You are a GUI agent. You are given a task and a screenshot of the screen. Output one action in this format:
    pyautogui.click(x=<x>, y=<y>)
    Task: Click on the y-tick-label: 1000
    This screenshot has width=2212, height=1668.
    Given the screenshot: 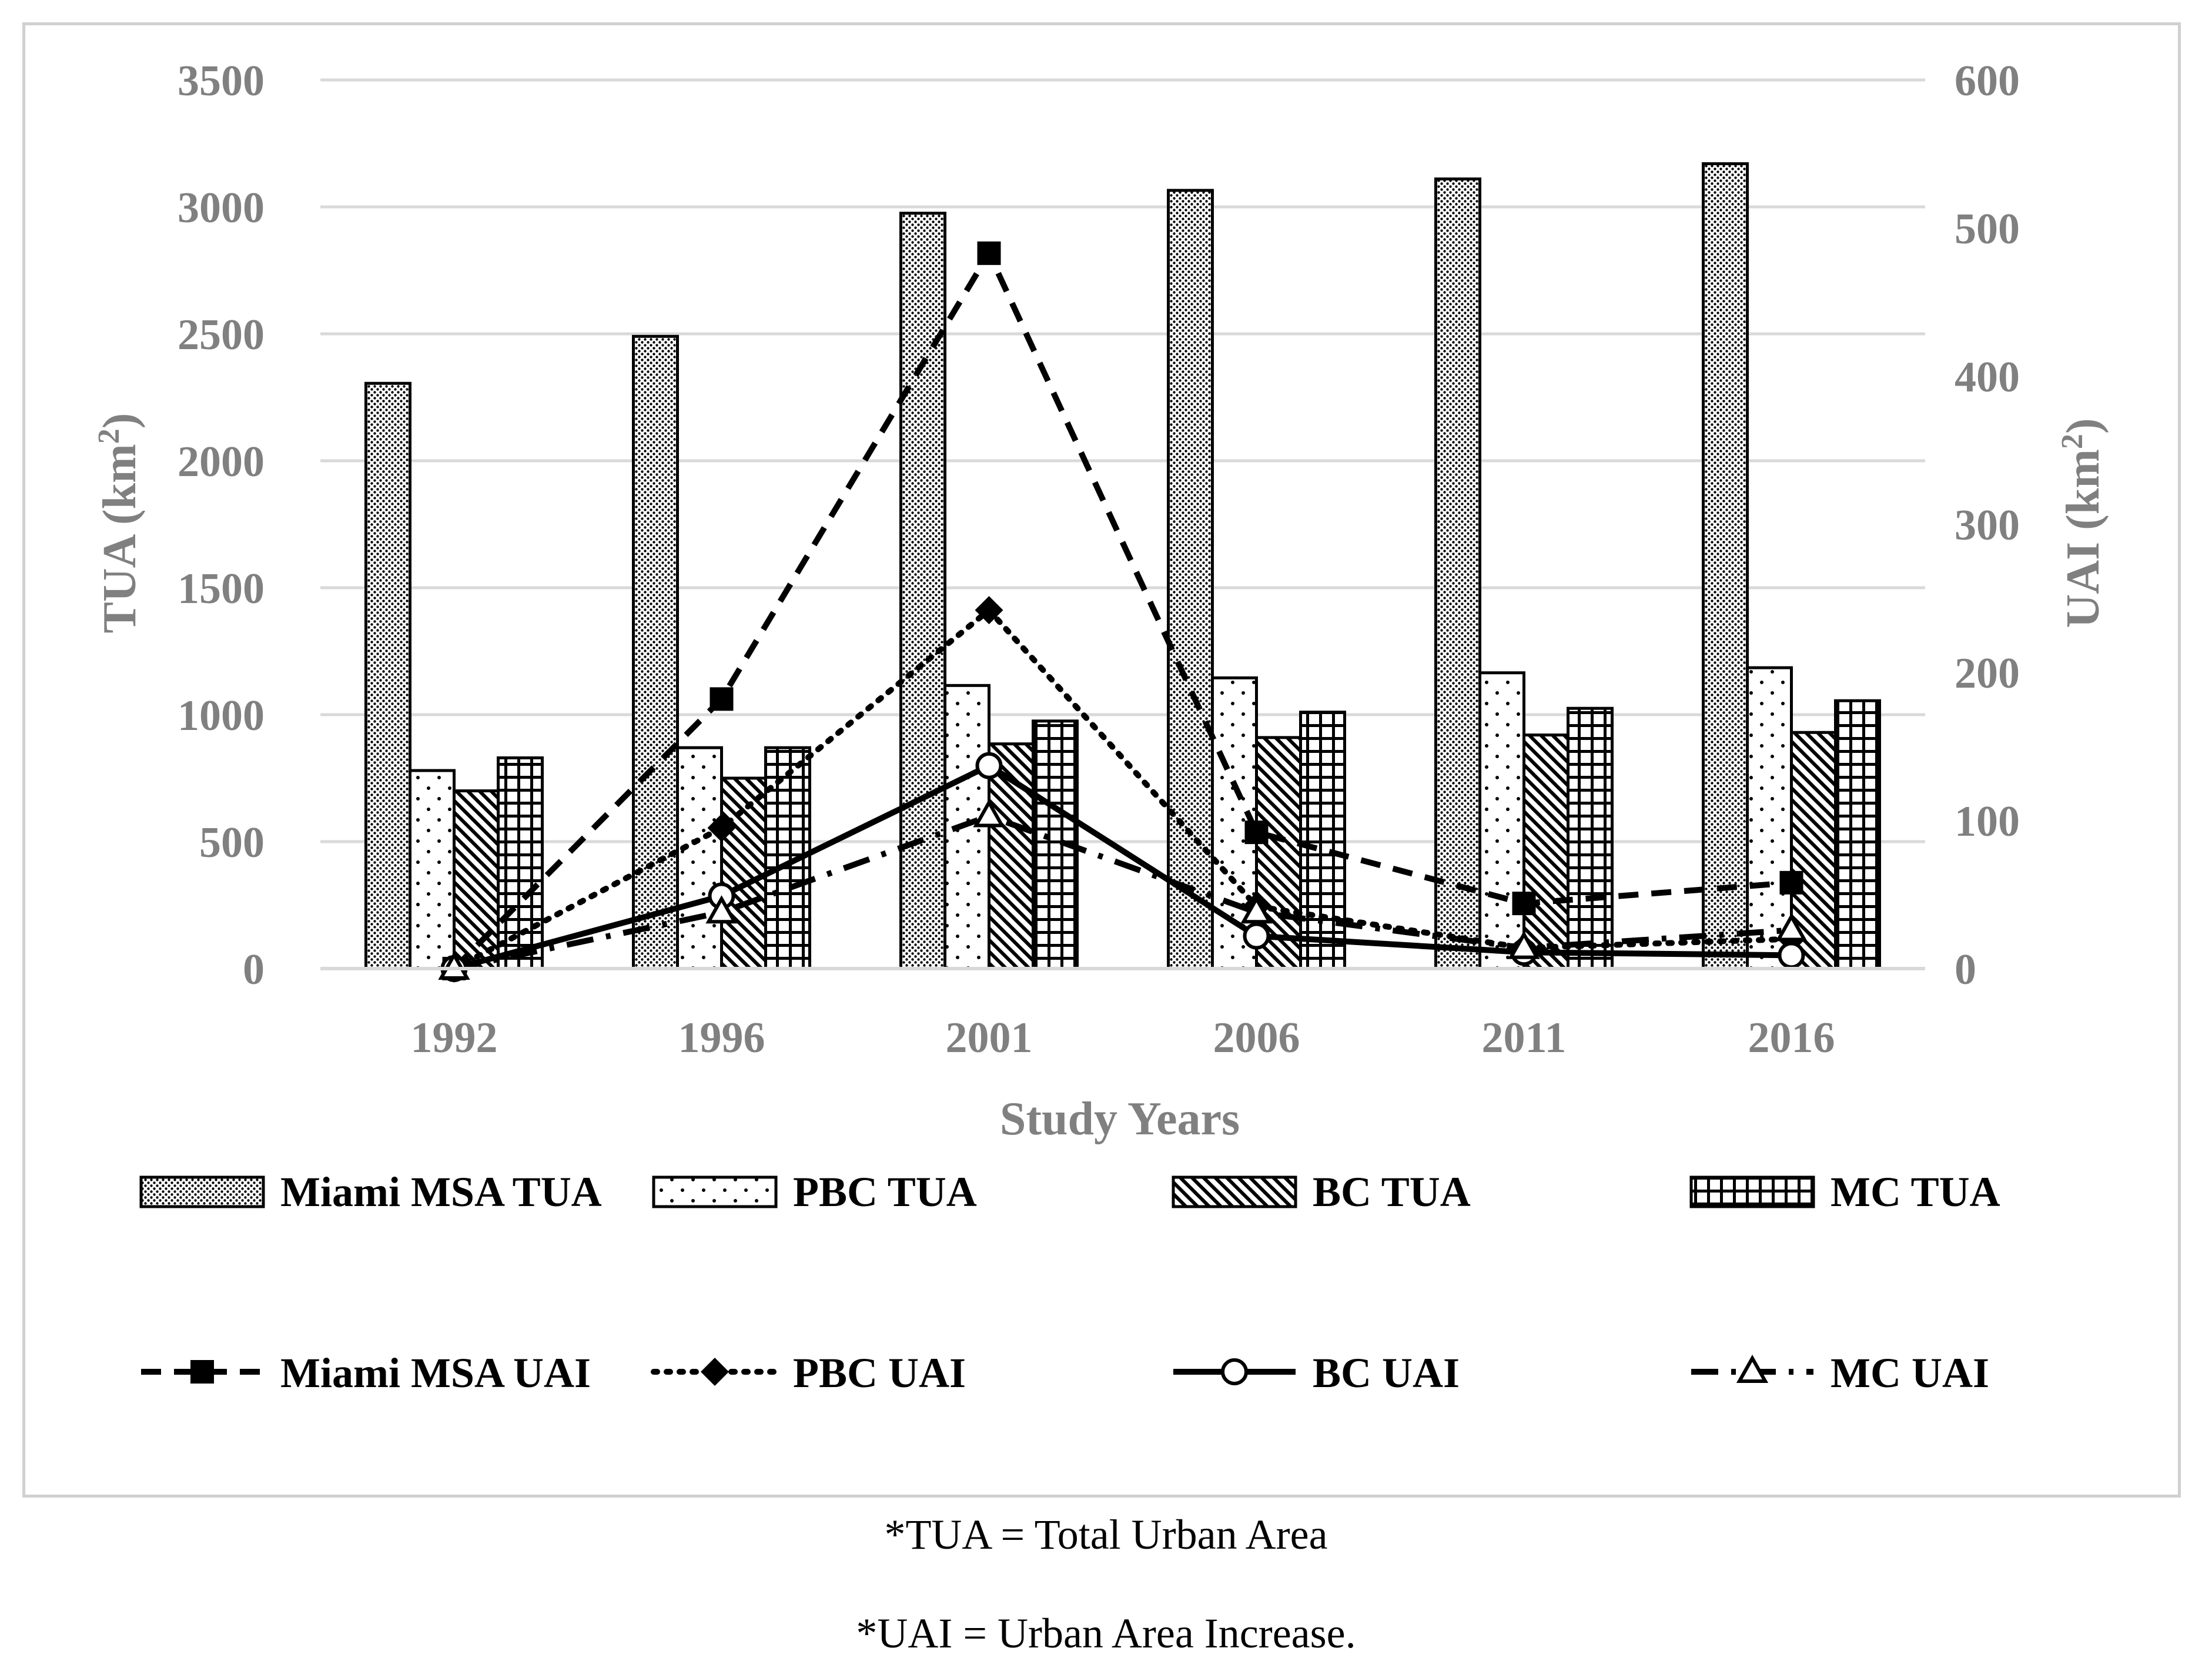 What is the action you would take?
    pyautogui.click(x=221, y=716)
    